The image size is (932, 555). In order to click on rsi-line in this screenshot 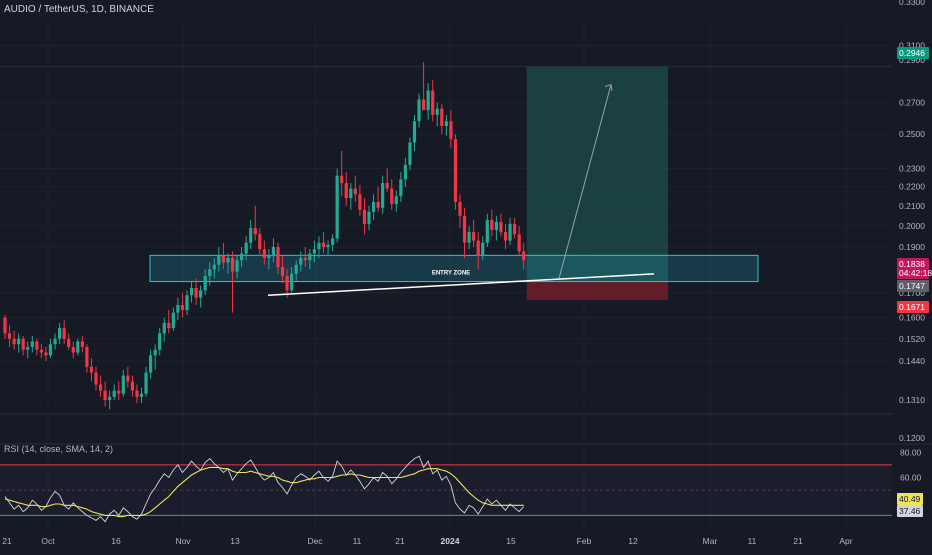, I will do `click(264, 489)`.